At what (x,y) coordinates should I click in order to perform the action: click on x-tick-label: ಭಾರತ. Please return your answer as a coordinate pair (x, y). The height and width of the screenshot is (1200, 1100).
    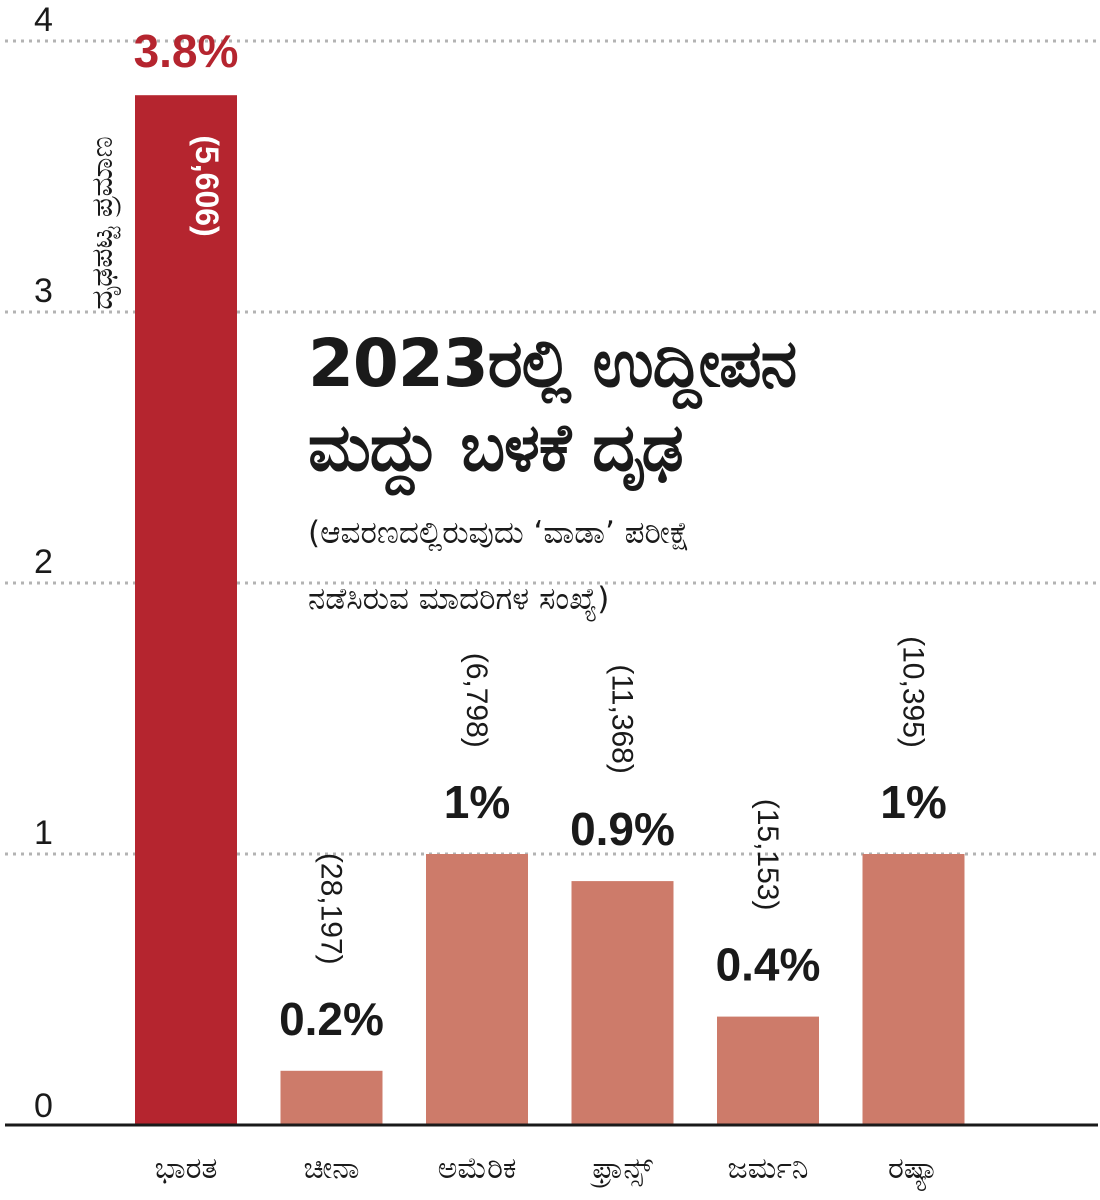
    Looking at the image, I should click on (186, 1168).